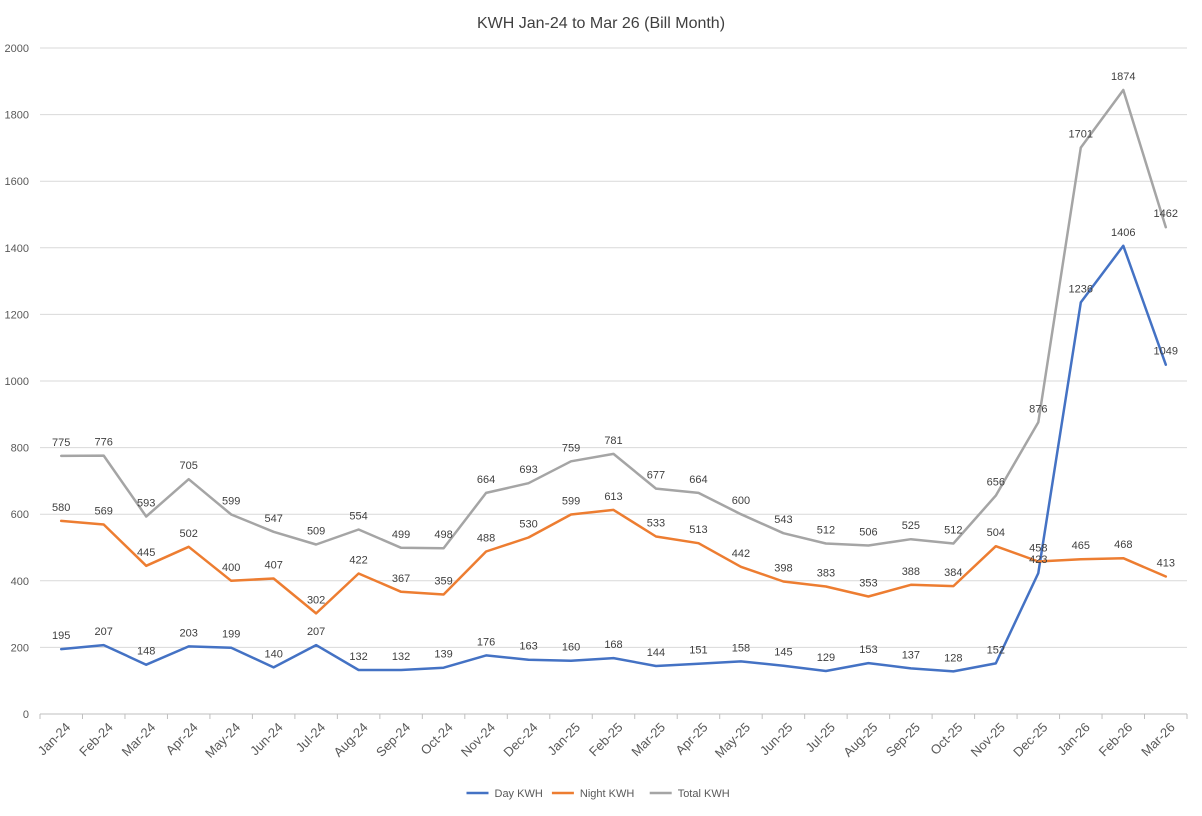 Image resolution: width=1202 pixels, height=816 pixels. I want to click on data-label: 465, so click(1081, 546).